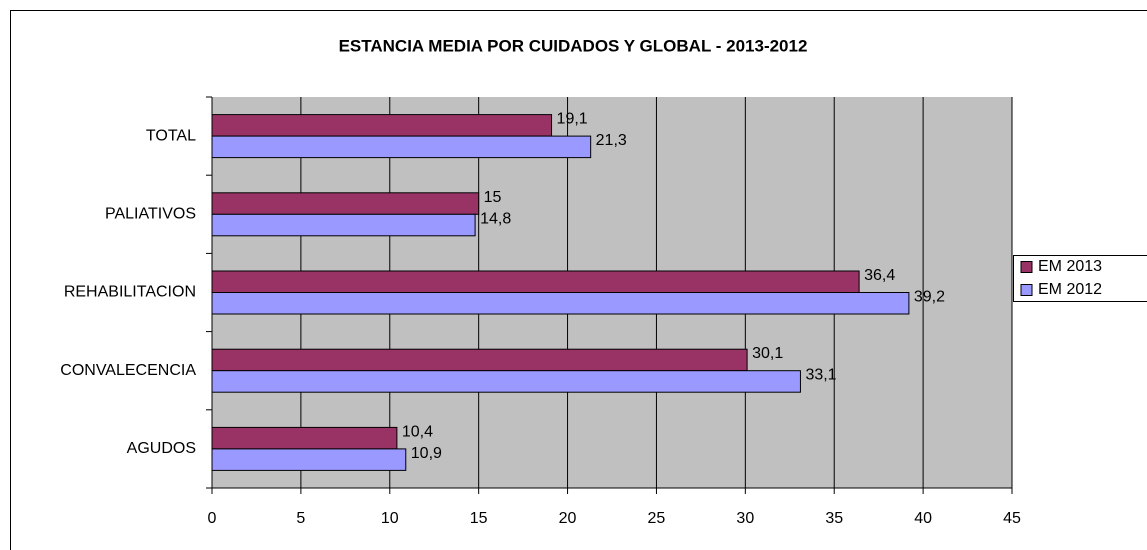  I want to click on y-tick-label: CONVALECENCIA, so click(128, 370).